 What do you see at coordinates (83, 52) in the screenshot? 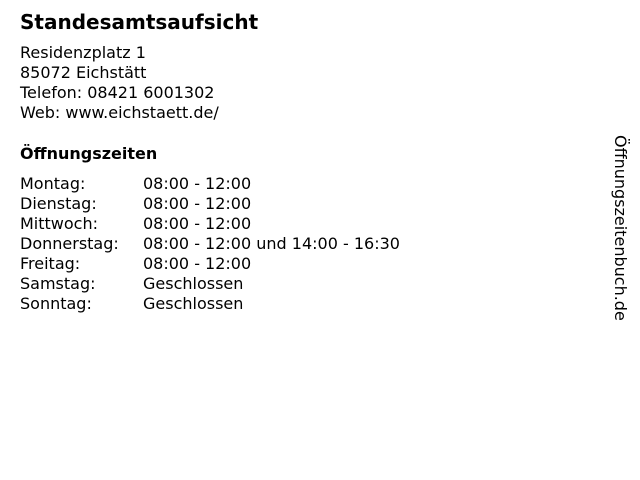
I see `street: Residenzplatz 1` at bounding box center [83, 52].